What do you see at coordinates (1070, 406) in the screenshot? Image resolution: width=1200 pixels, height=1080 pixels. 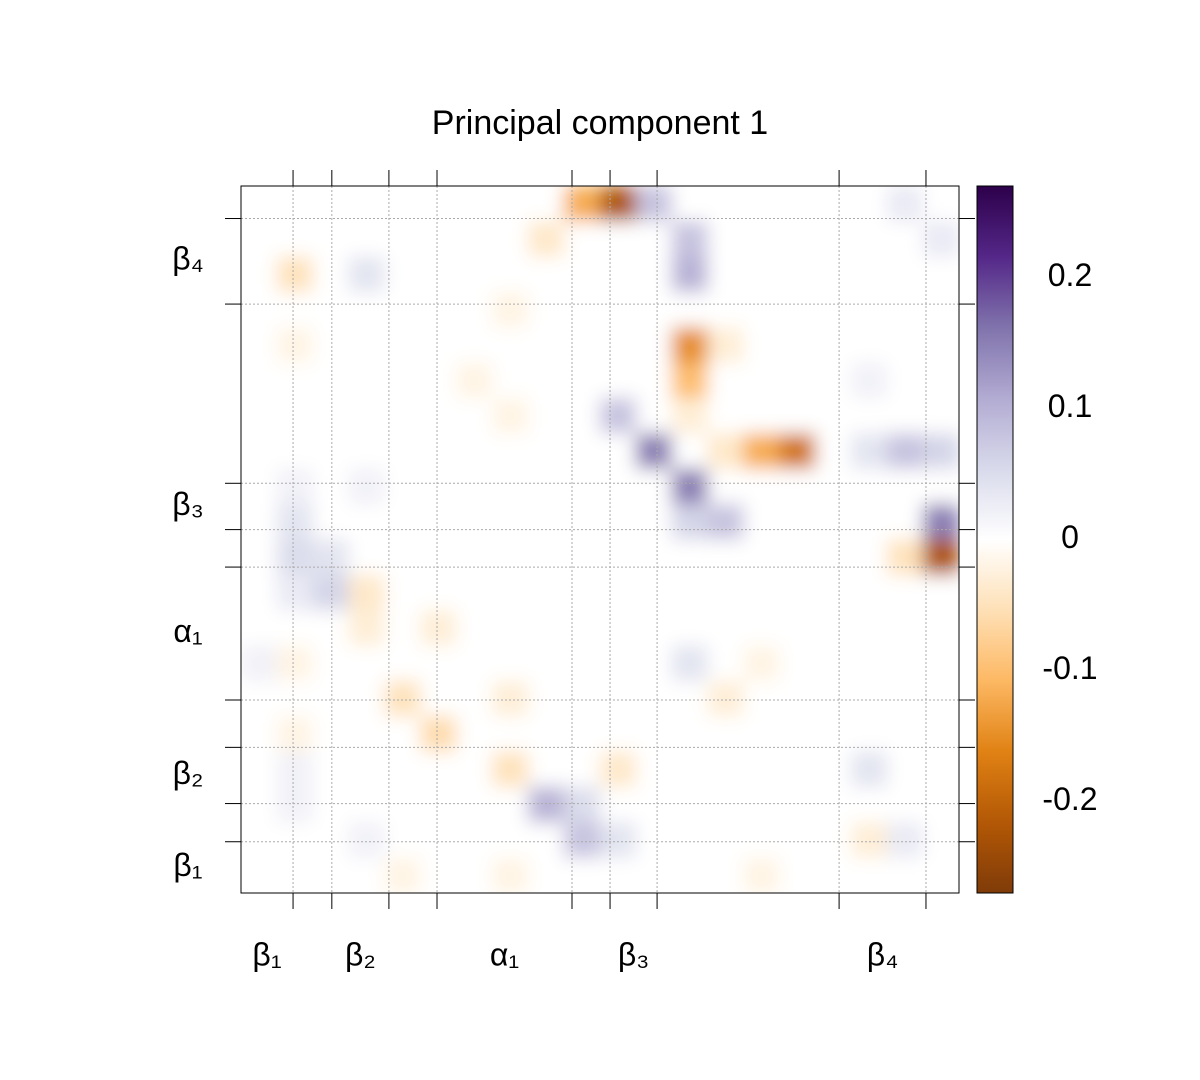 I see `colorbar-tick-label: 0.1` at bounding box center [1070, 406].